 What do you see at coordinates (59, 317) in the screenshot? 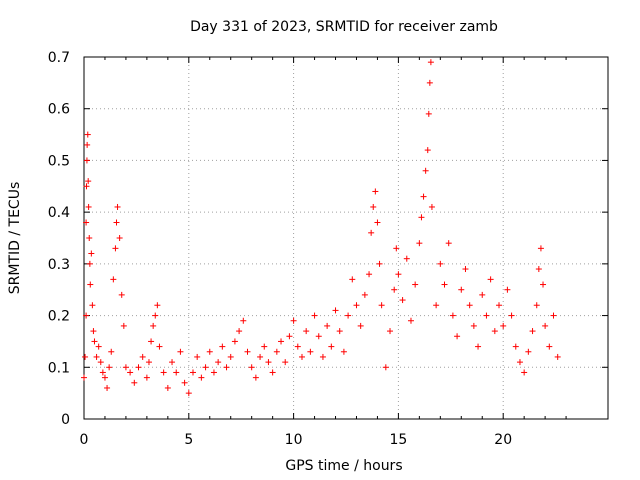
I see `y-tick-label: 0.2` at bounding box center [59, 317].